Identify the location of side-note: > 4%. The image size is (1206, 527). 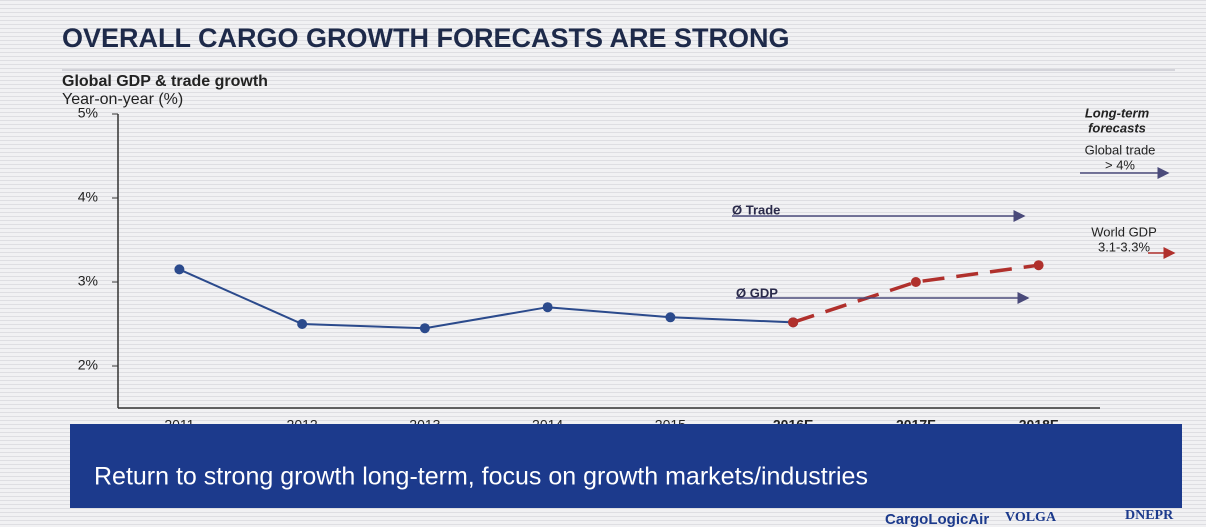
(1120, 164).